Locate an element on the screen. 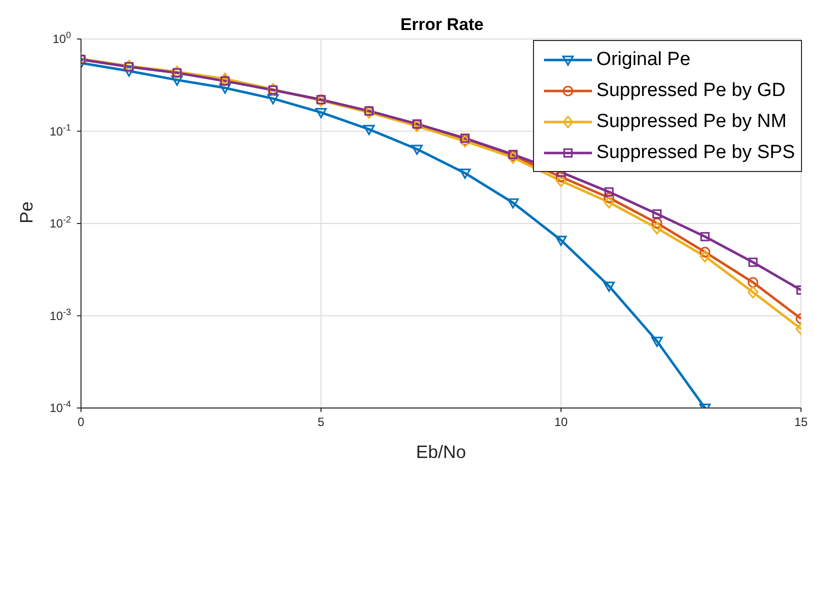  legend-label: Original Pe is located at coordinates (643, 60).